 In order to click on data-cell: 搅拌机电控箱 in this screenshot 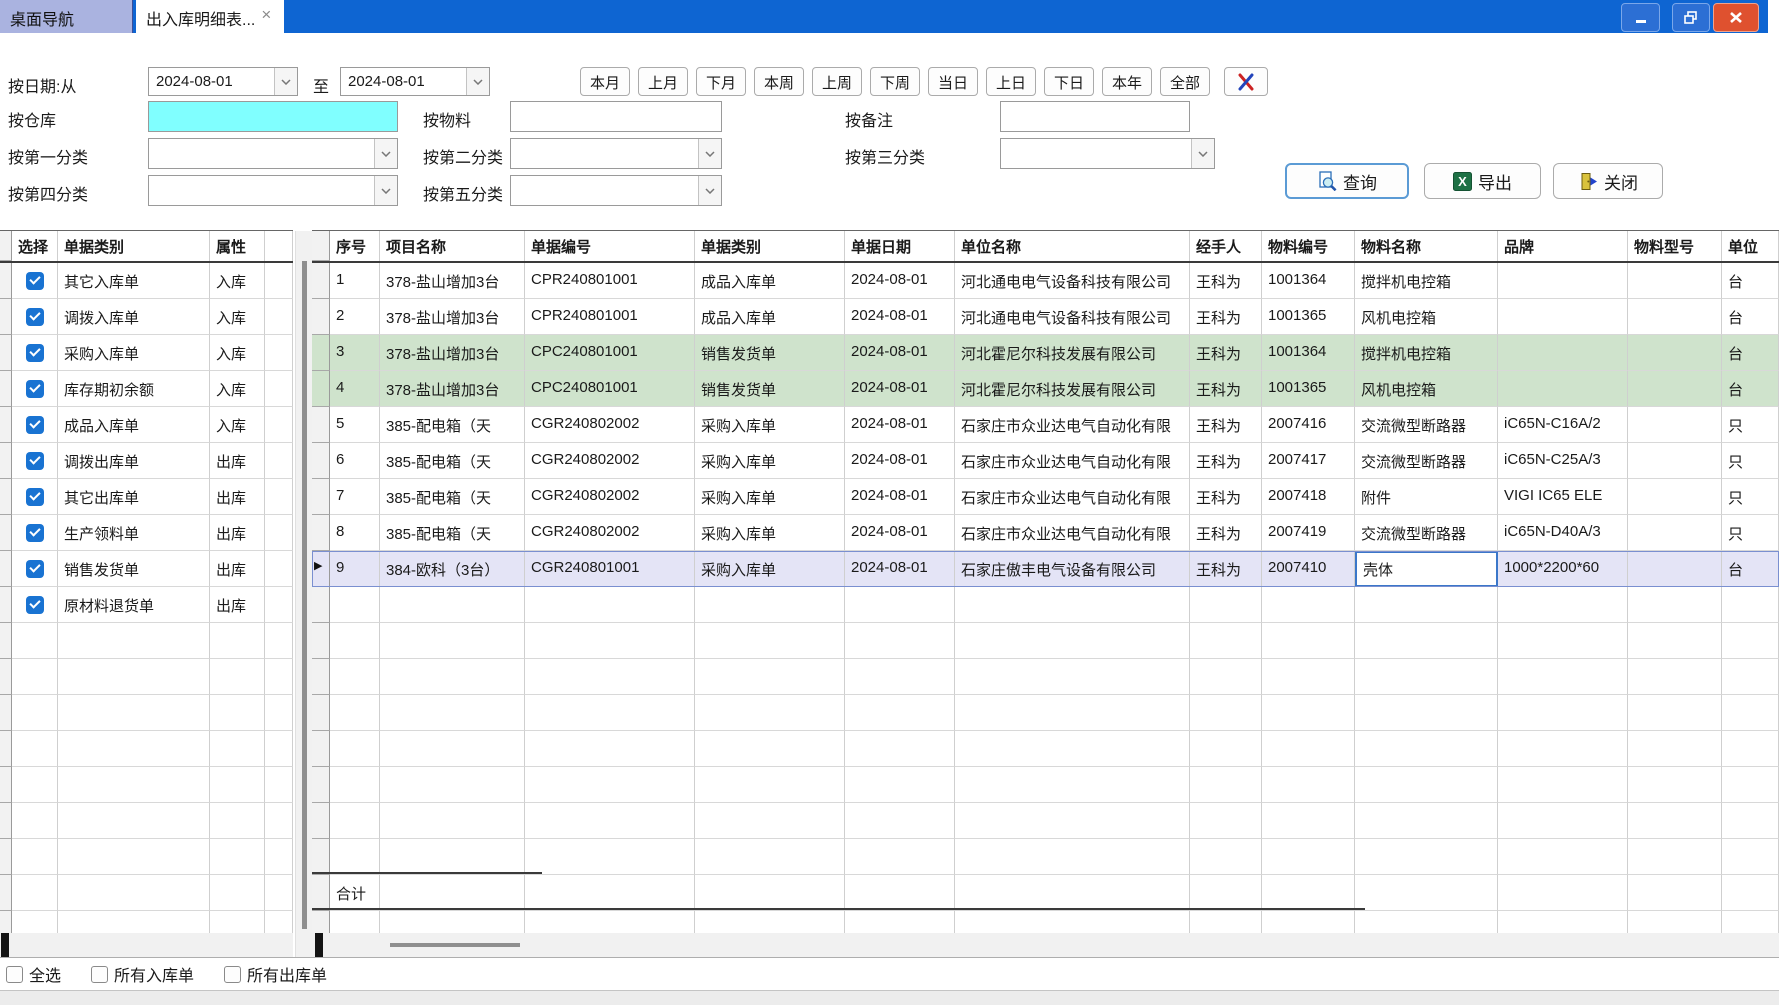, I will do `click(1426, 281)`.